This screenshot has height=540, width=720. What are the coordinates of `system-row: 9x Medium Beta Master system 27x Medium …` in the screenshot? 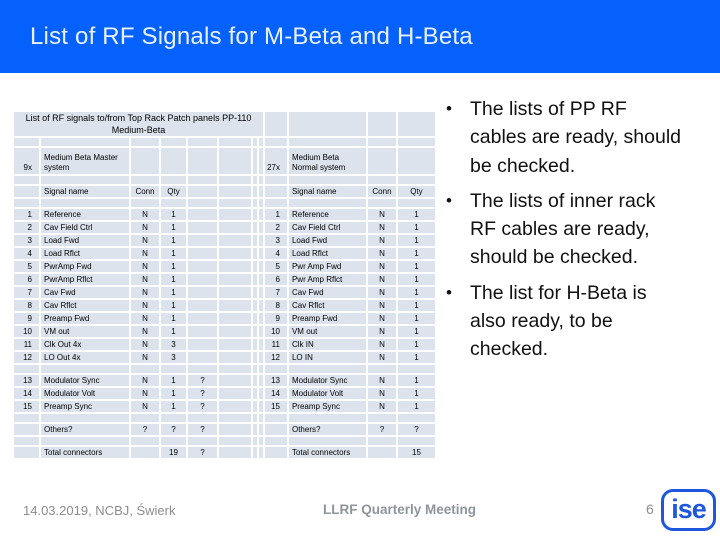 It's located at (224, 161).